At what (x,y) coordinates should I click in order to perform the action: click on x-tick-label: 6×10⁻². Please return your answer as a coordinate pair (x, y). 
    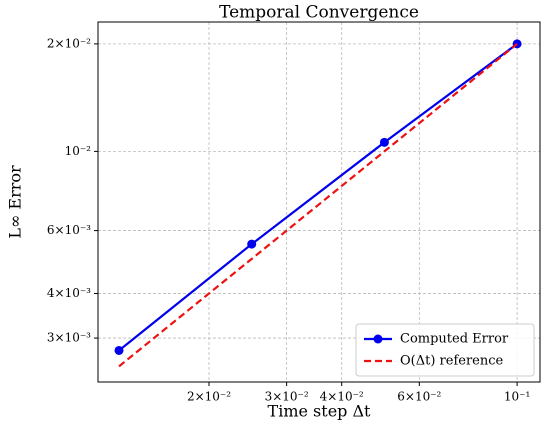
    Looking at the image, I should click on (419, 397).